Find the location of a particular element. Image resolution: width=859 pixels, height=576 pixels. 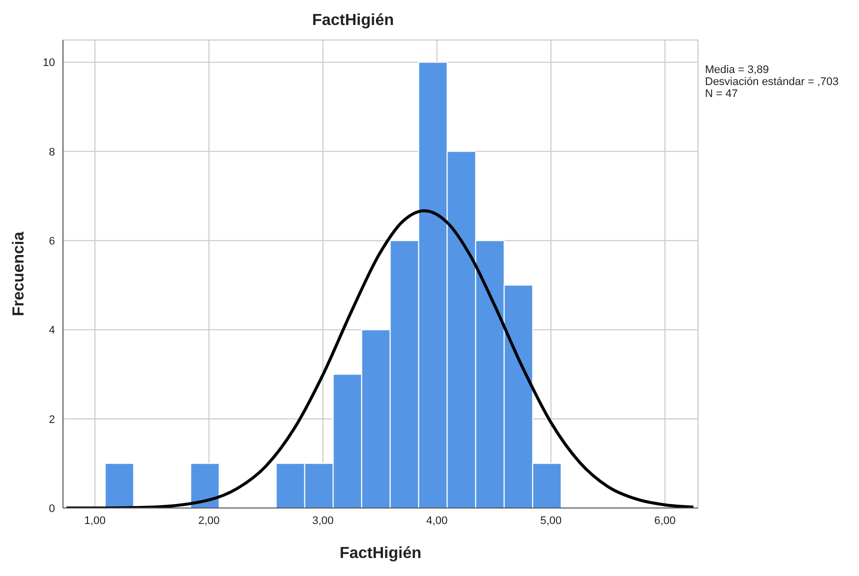

y-tick-label: 4 is located at coordinates (51, 330).